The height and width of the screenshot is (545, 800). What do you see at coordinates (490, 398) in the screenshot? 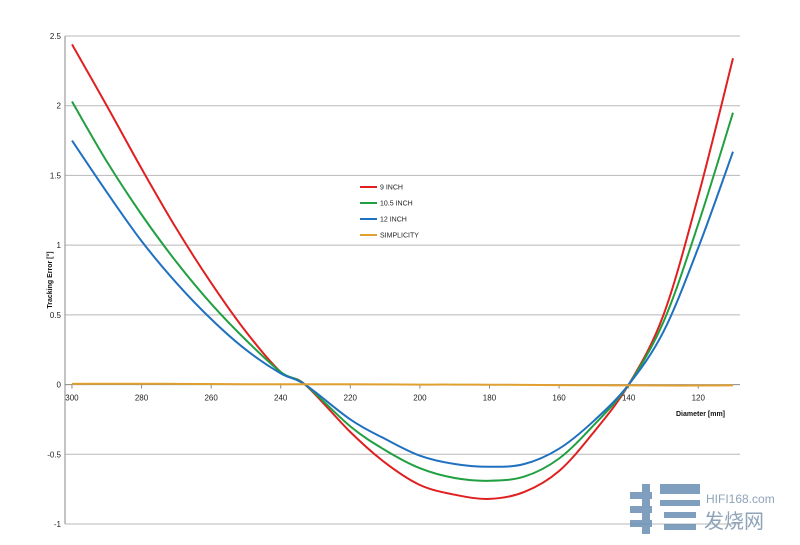
I see `x-tick-label: 180` at bounding box center [490, 398].